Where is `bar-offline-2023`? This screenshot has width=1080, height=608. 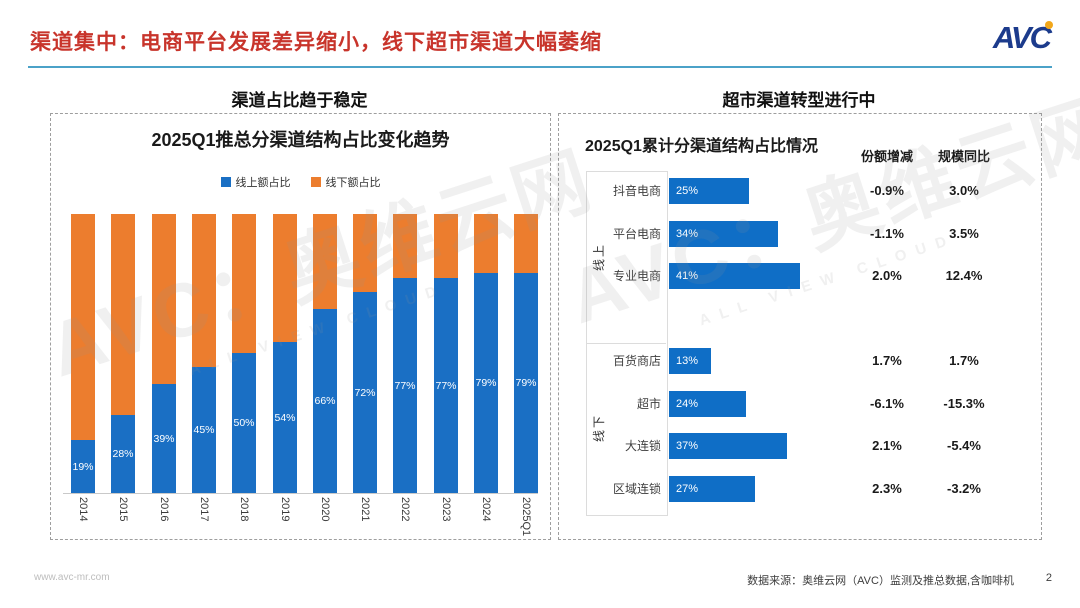
bar-offline-2023 is located at coordinates (446, 246).